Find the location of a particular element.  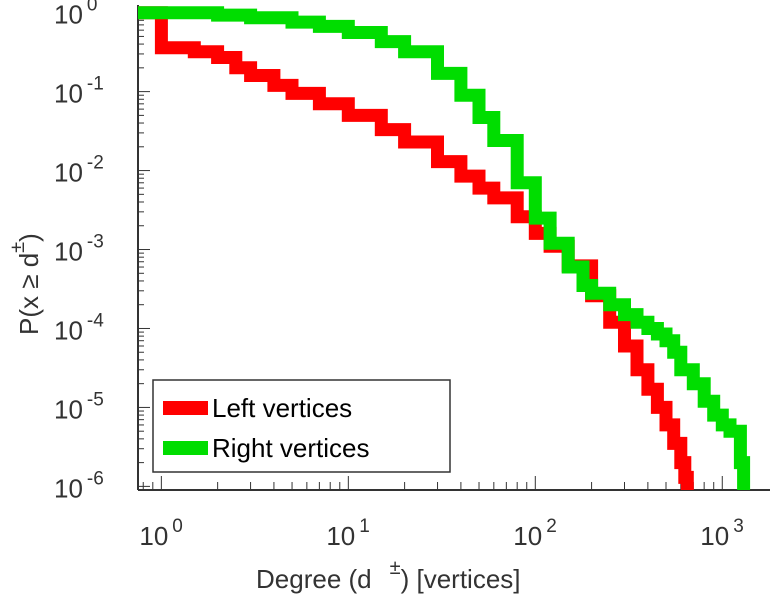

y-tick-label-exponent: -2 is located at coordinates (95, 163).